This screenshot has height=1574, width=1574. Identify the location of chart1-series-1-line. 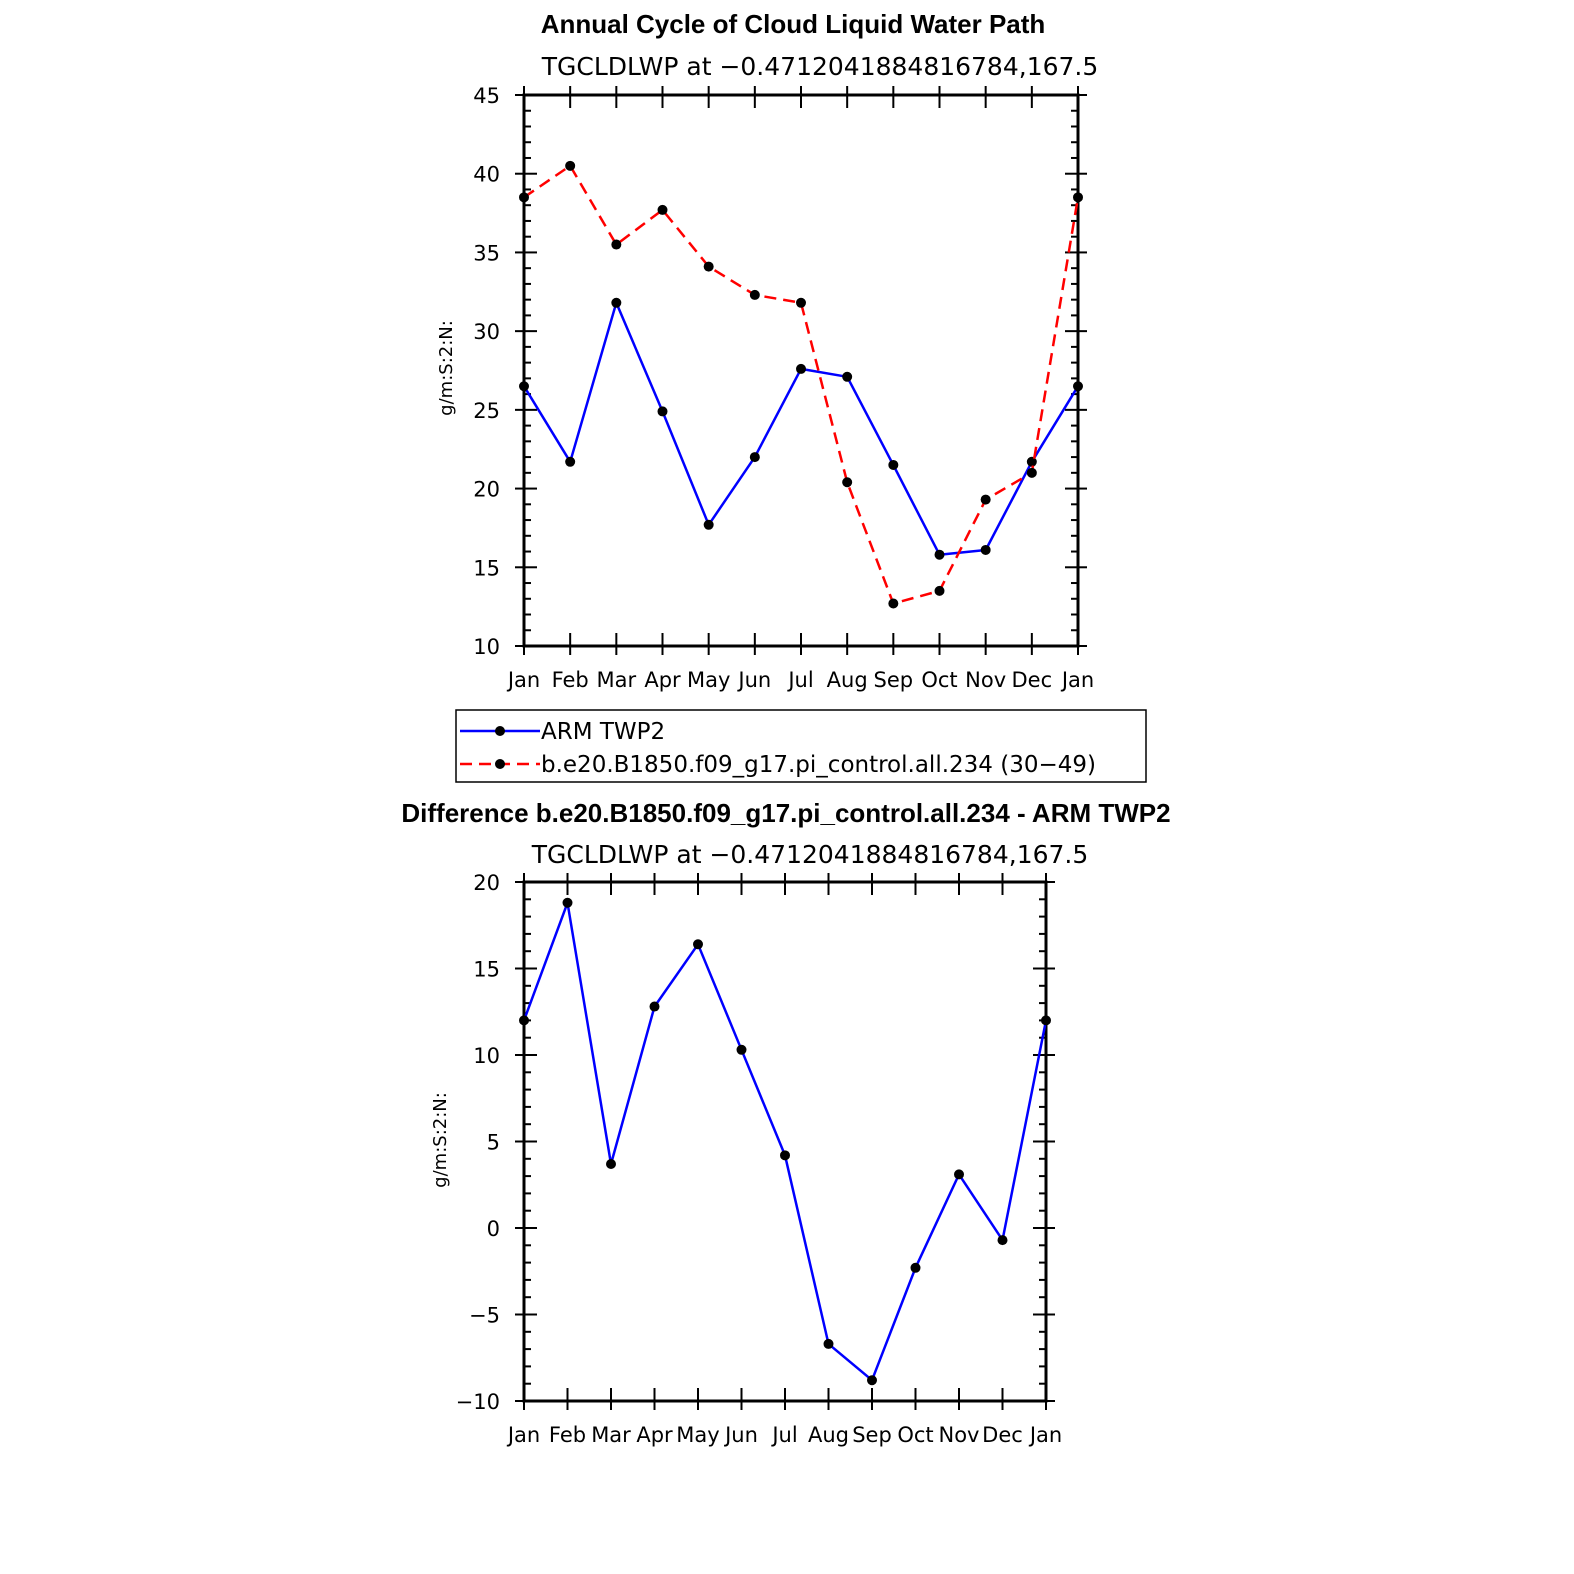
(801, 384).